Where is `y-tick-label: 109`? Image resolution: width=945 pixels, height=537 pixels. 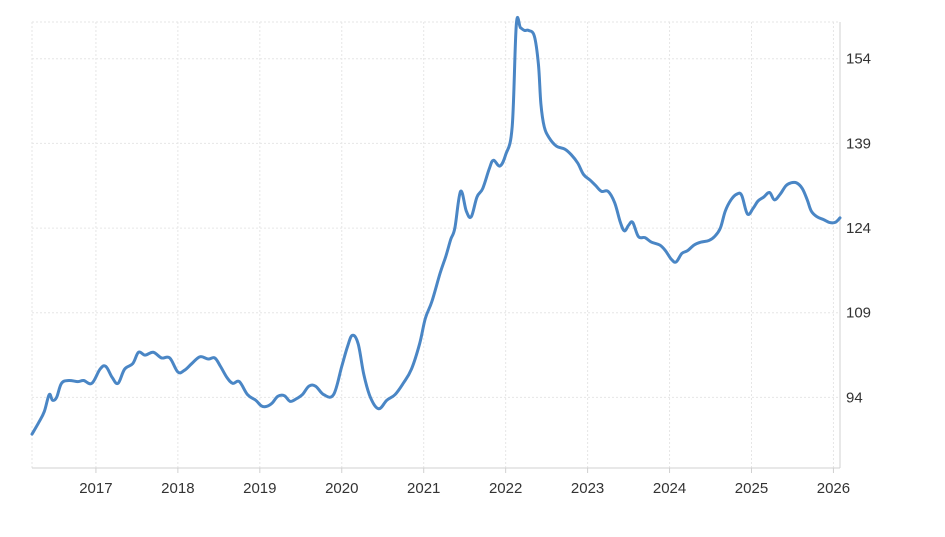
y-tick-label: 109 is located at coordinates (858, 313).